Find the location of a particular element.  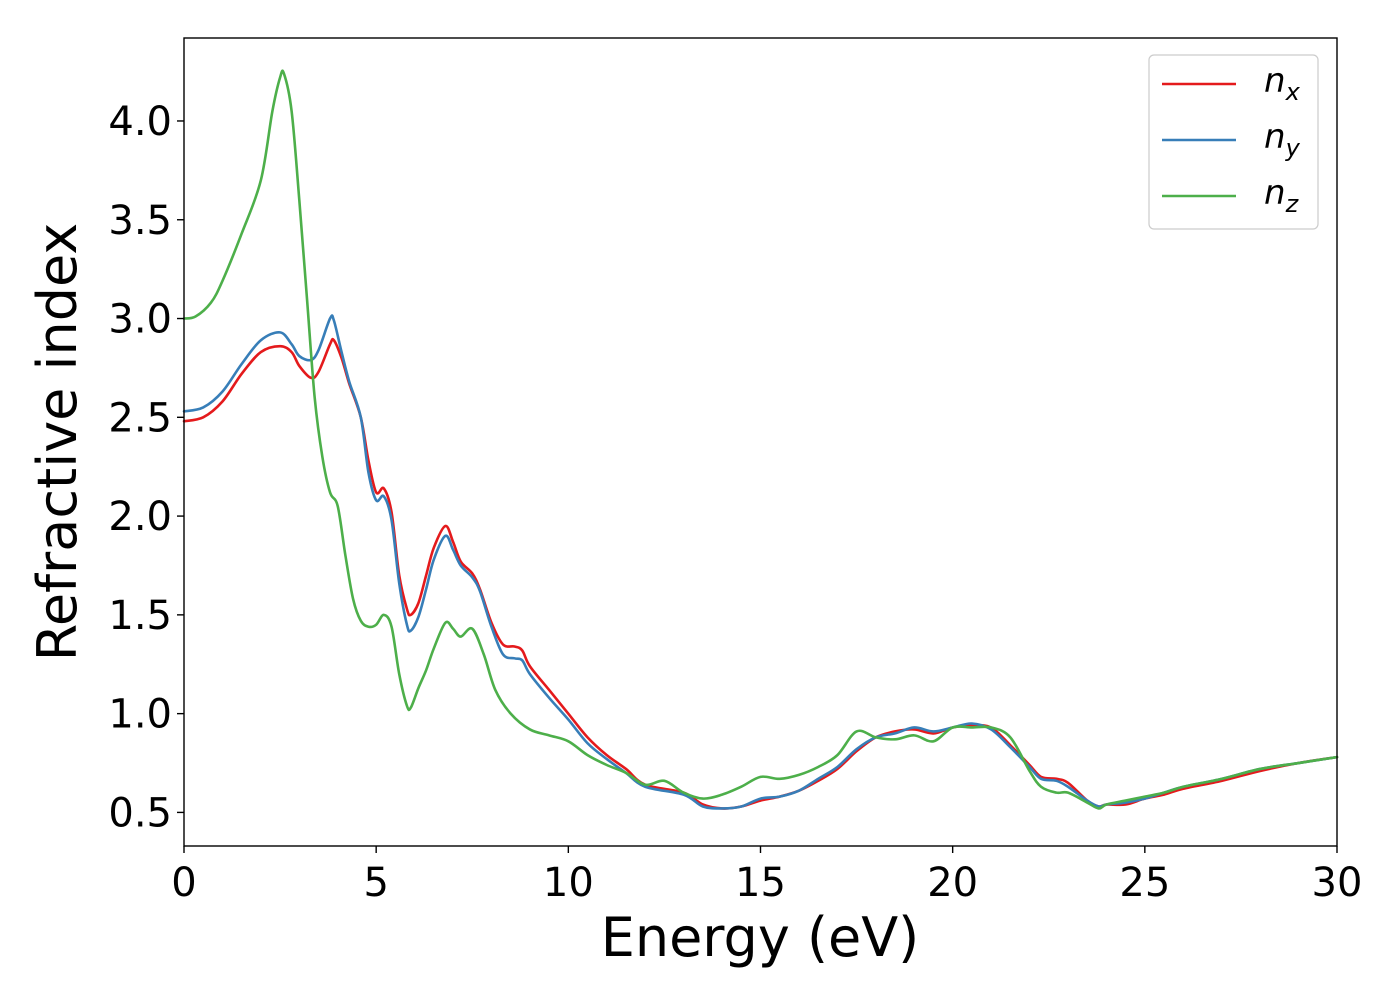

x-axis-title: Energy (eV) is located at coordinates (760, 937).